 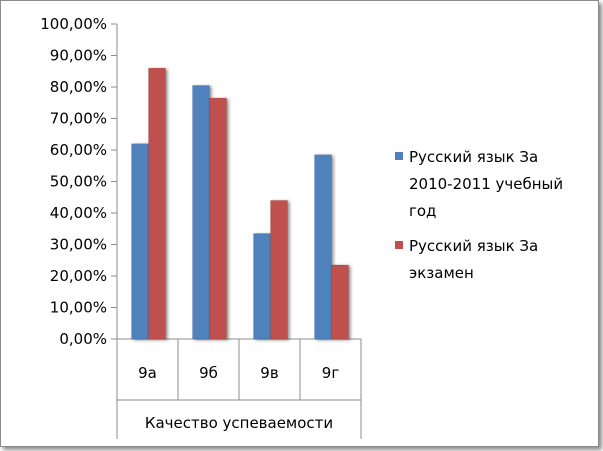 What do you see at coordinates (340, 302) in the screenshot?
I see `bar-series2-9г` at bounding box center [340, 302].